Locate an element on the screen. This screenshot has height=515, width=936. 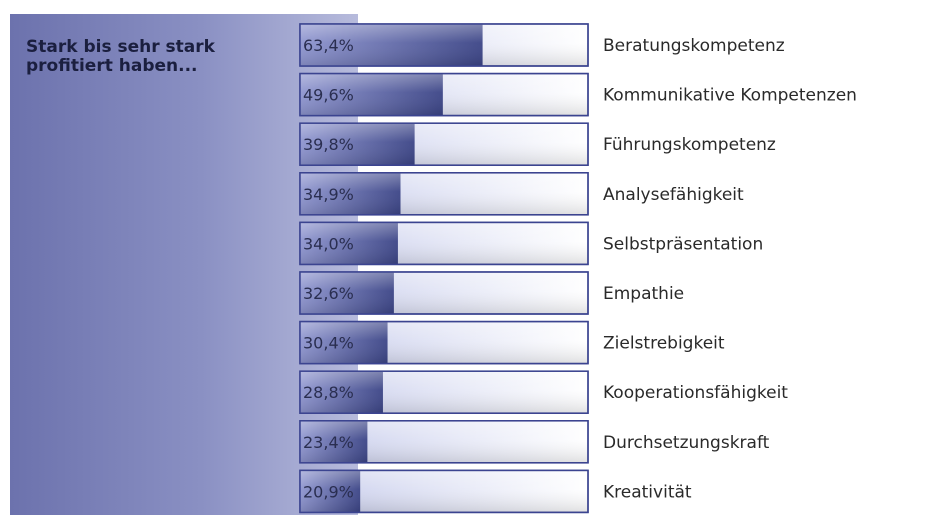
bar-row: 30,4% Zielstrebigkeit is located at coordinates (512, 342).